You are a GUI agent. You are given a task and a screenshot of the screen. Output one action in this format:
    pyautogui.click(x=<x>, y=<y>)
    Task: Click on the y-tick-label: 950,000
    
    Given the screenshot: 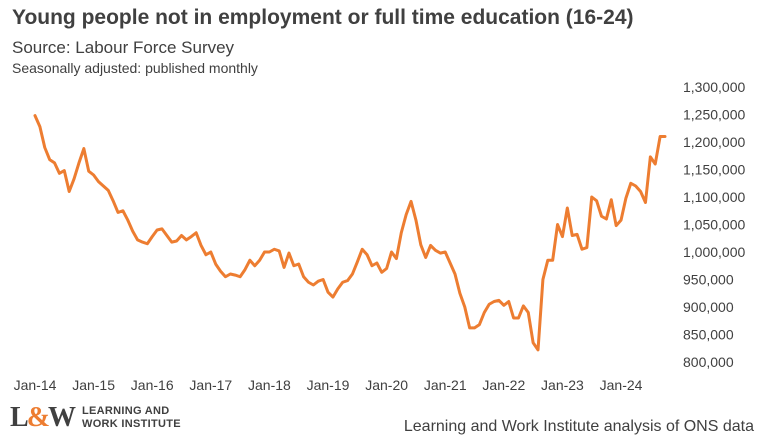 What is the action you would take?
    pyautogui.click(x=708, y=280)
    